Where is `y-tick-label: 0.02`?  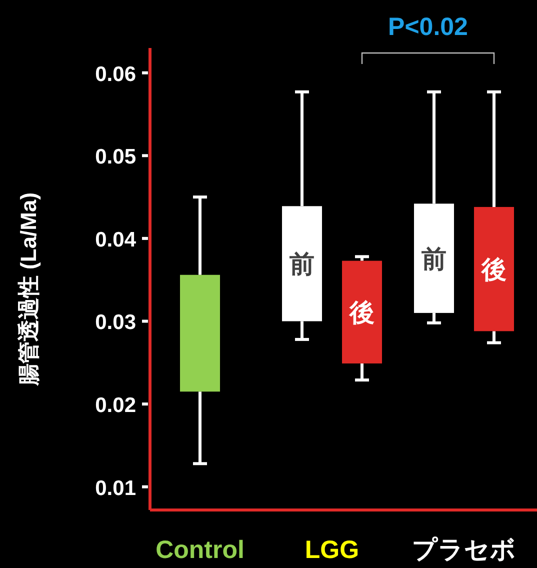
y-tick-label: 0.02 is located at coordinates (115, 406).